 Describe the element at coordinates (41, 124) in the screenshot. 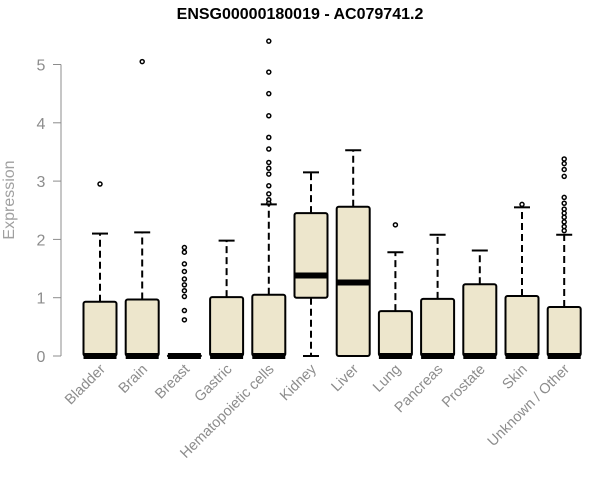

I see `y-tick-label: 4` at that location.